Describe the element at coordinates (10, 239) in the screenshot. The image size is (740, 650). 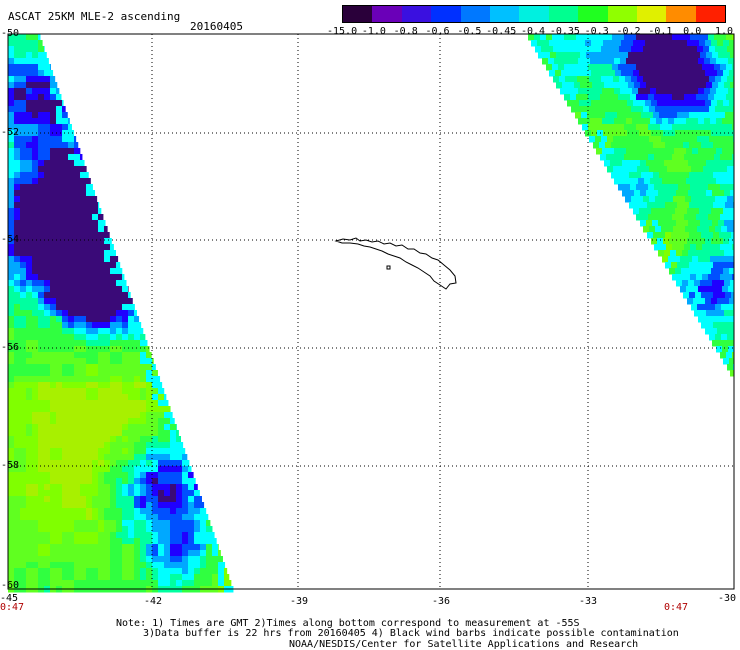
I see `lat-label: -54` at that location.